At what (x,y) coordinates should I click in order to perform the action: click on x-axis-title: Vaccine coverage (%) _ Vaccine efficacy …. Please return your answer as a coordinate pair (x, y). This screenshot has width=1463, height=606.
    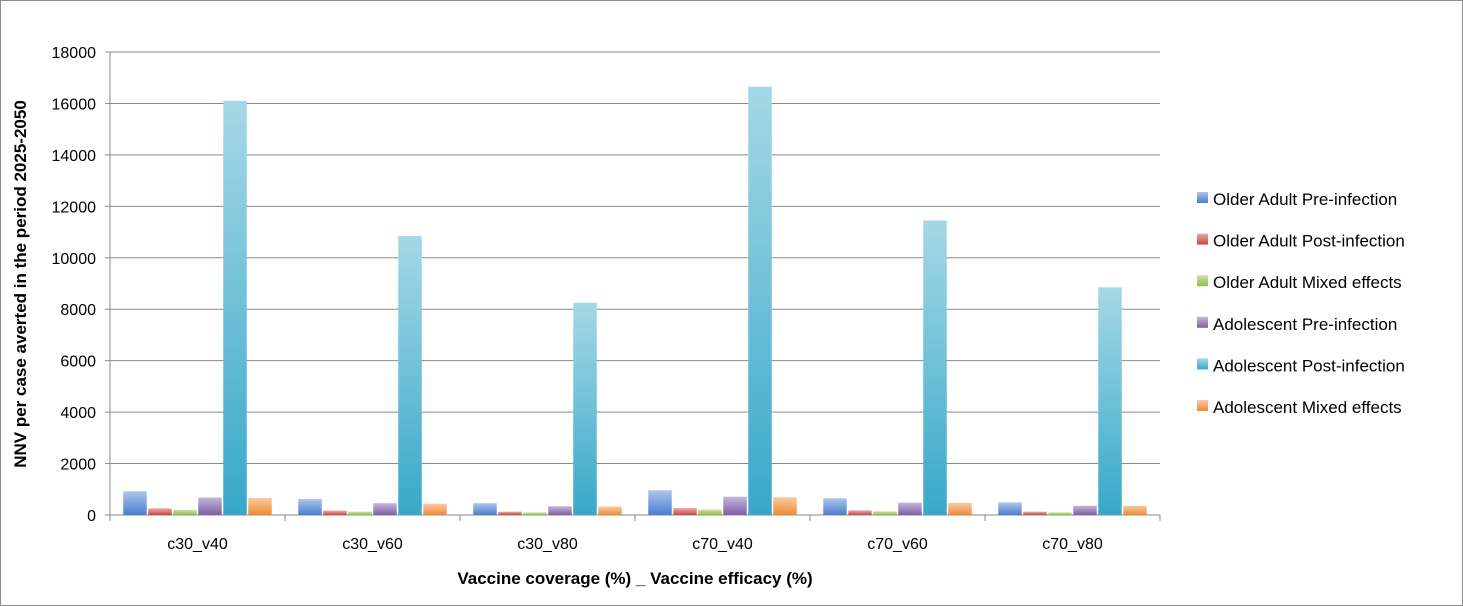
    Looking at the image, I should click on (634, 578).